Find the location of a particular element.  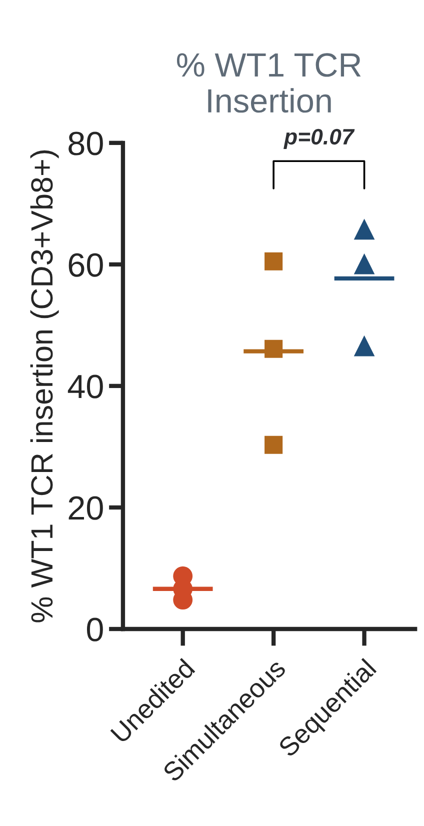

y-tick-label: 80 is located at coordinates (85, 144).